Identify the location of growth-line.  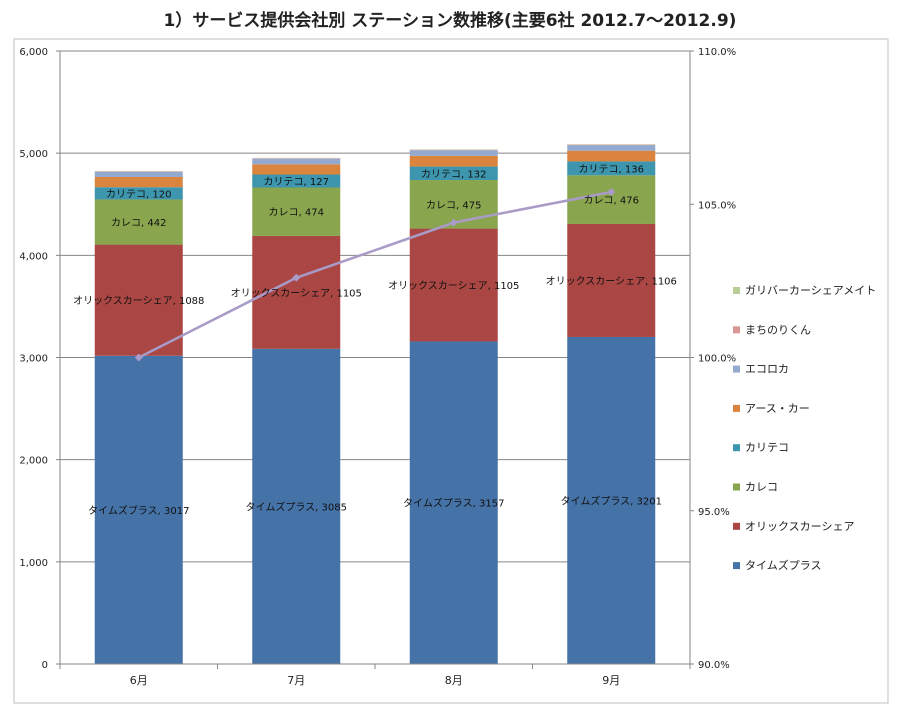
(375, 274).